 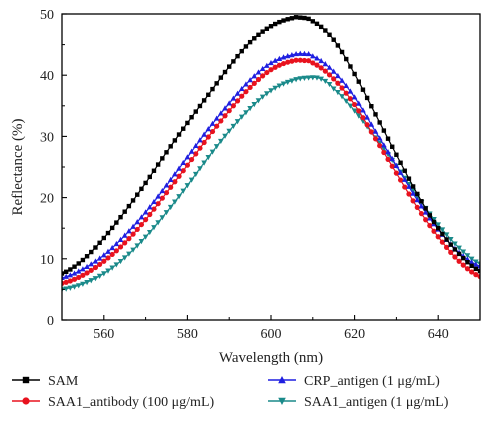 I want to click on x-tick-label: 640, so click(x=438, y=334).